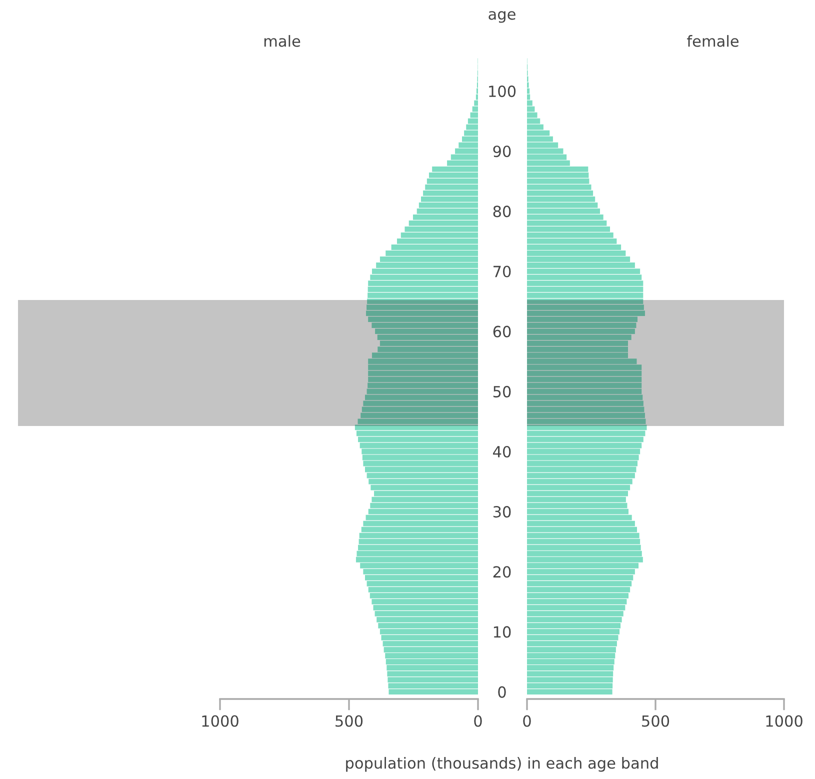 Image resolution: width=815 pixels, height=779 pixels. What do you see at coordinates (502, 692) in the screenshot?
I see `y-tick-label: 0` at bounding box center [502, 692].